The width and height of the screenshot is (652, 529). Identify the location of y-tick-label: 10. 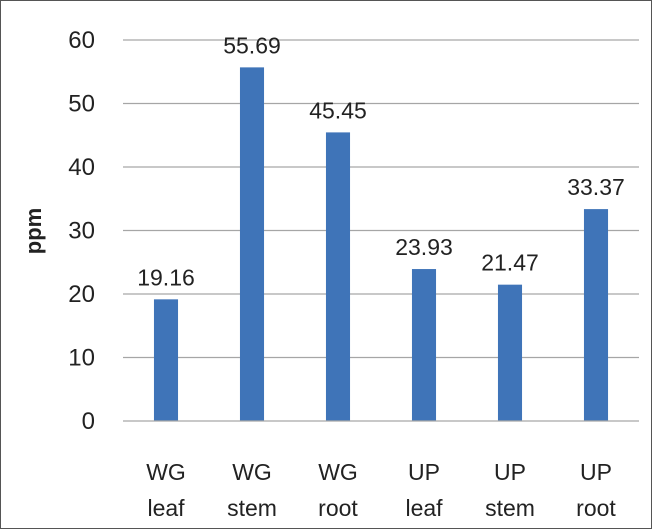
(81, 358).